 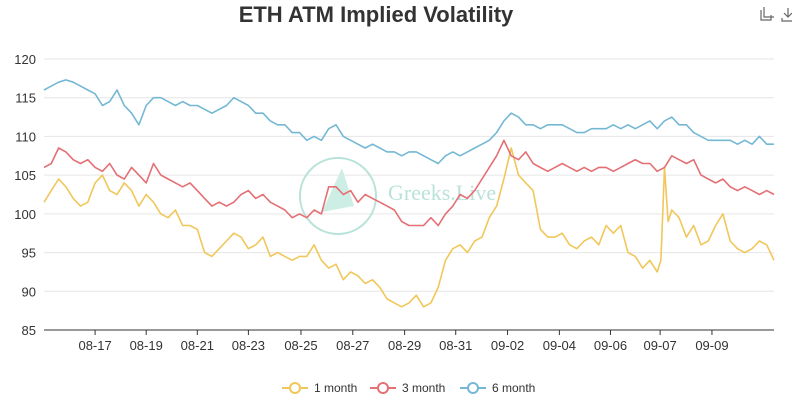 I want to click on x-tick-label: 08-25, so click(x=300, y=345).